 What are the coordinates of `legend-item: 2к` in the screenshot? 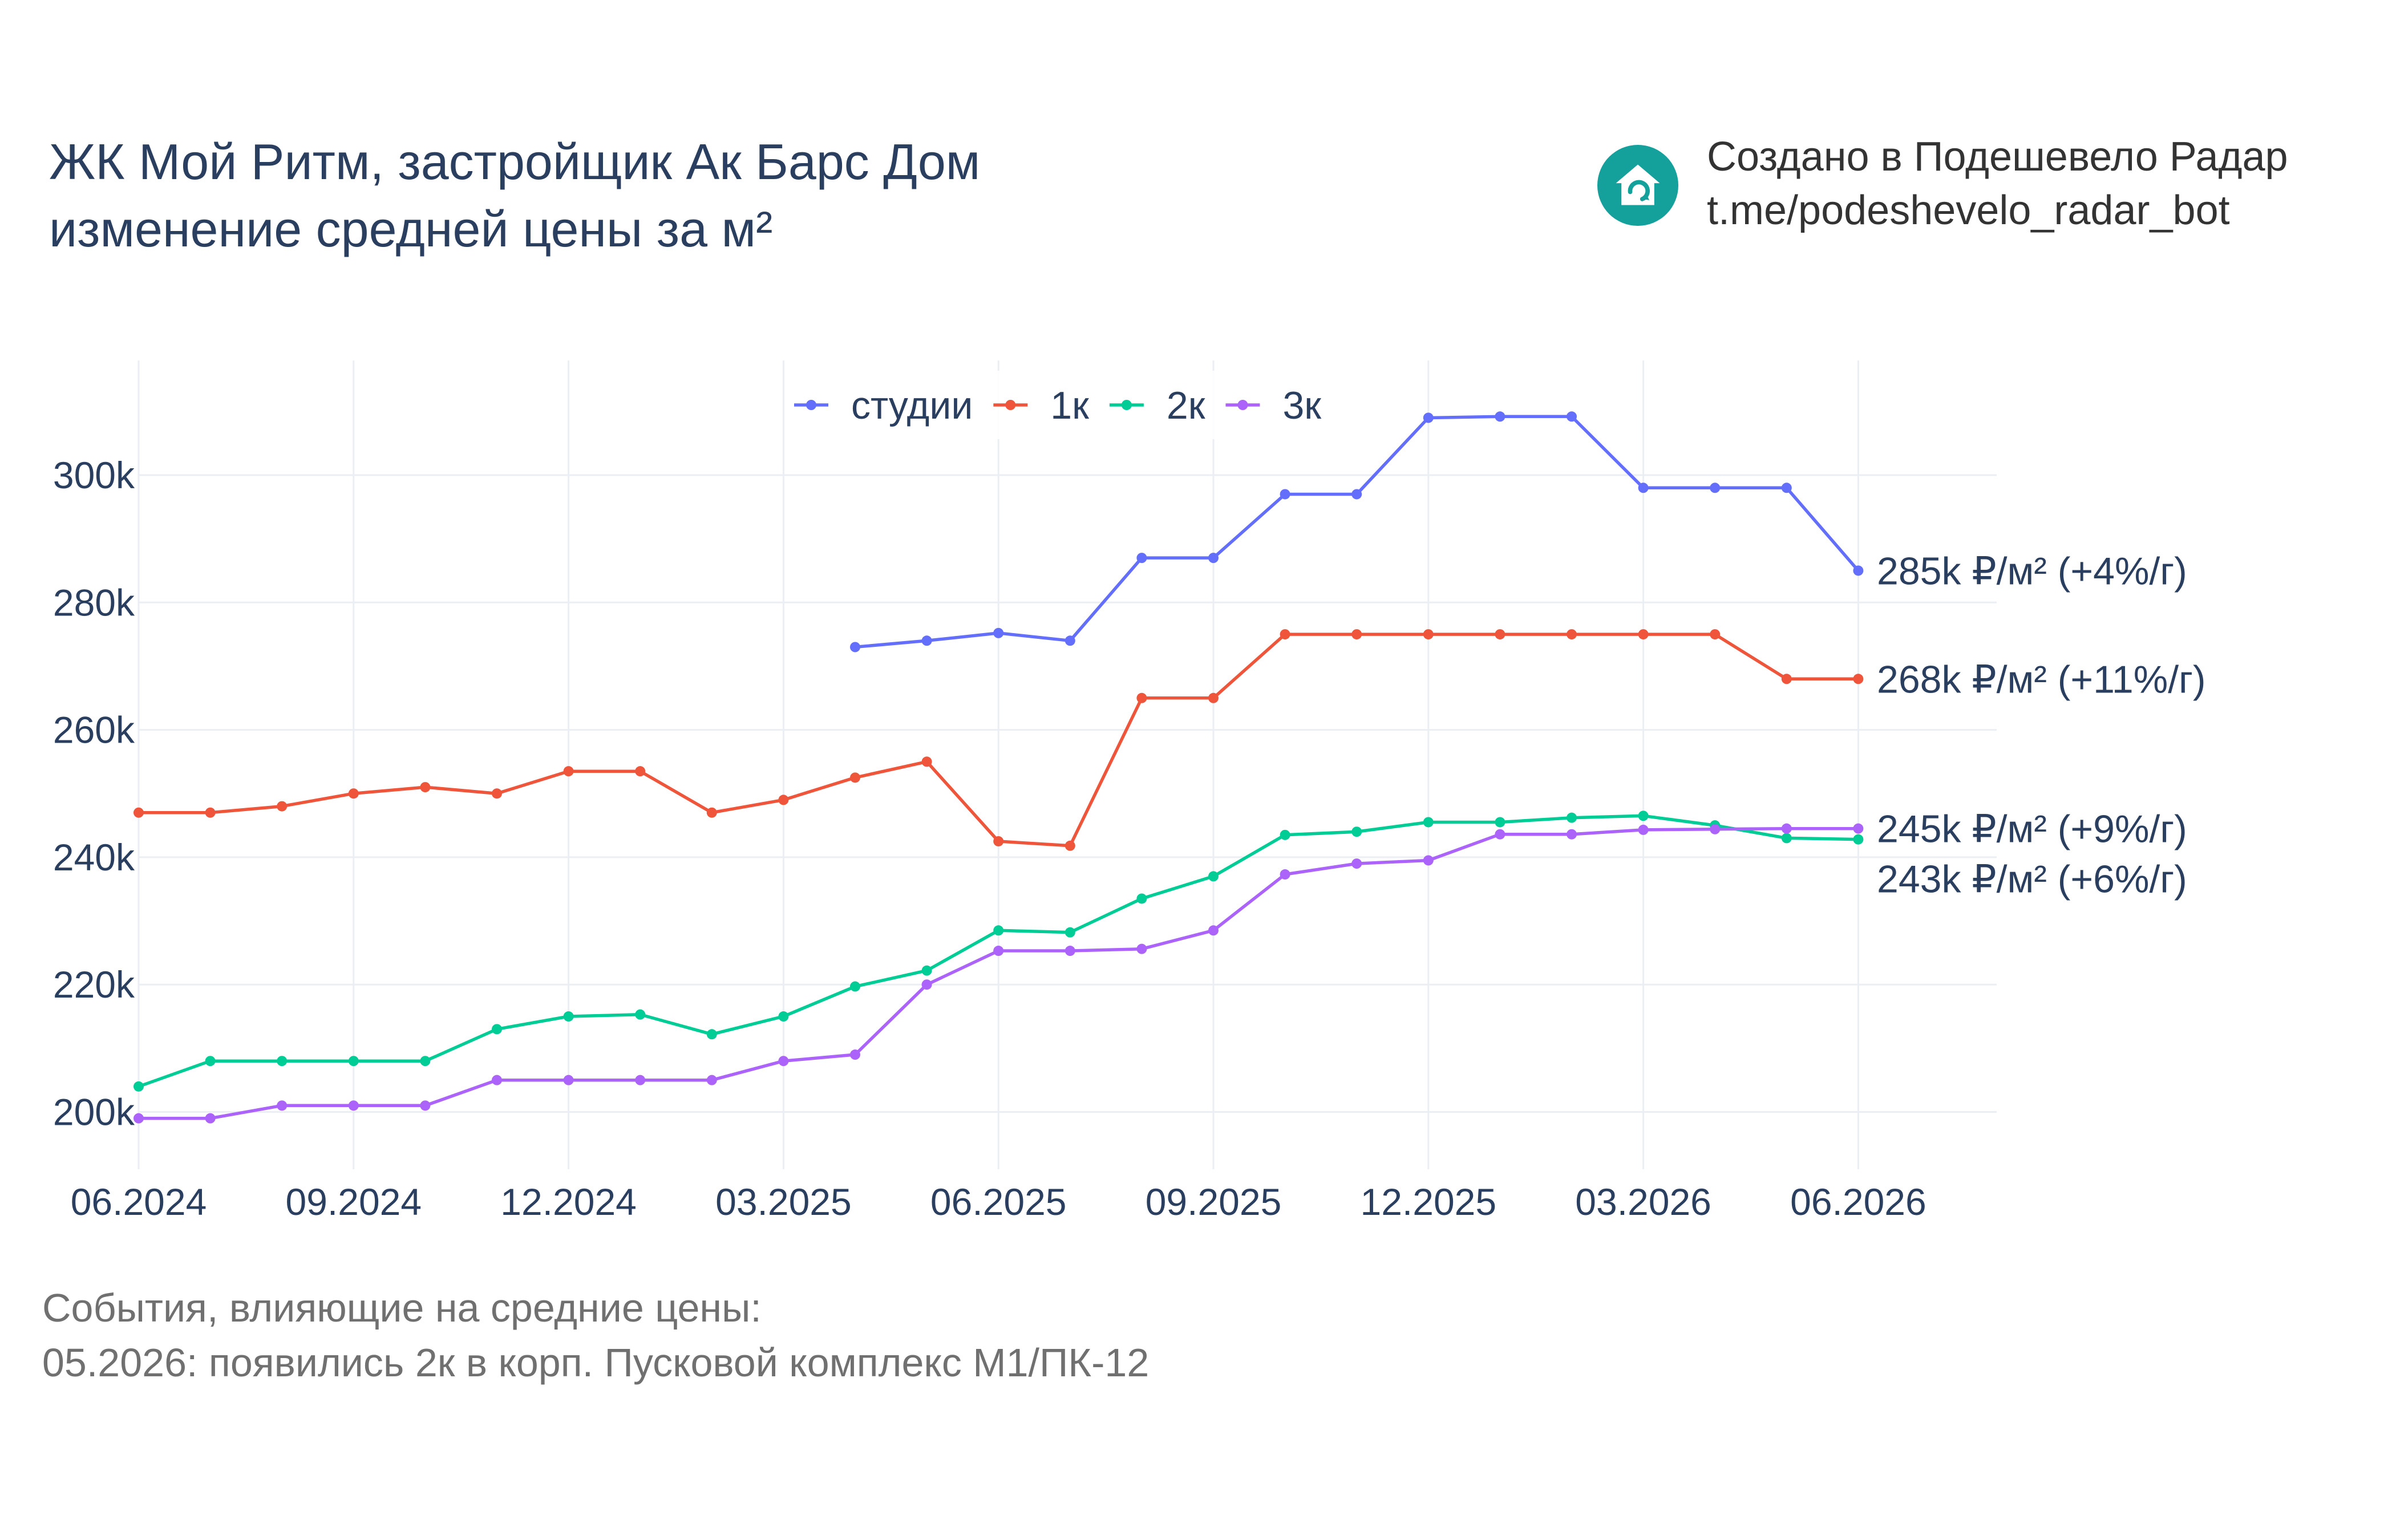 It's located at (1157, 405).